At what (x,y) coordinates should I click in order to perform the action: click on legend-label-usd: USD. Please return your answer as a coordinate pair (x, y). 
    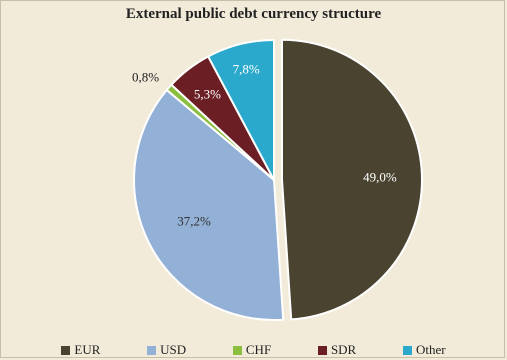
    Looking at the image, I should click on (173, 349).